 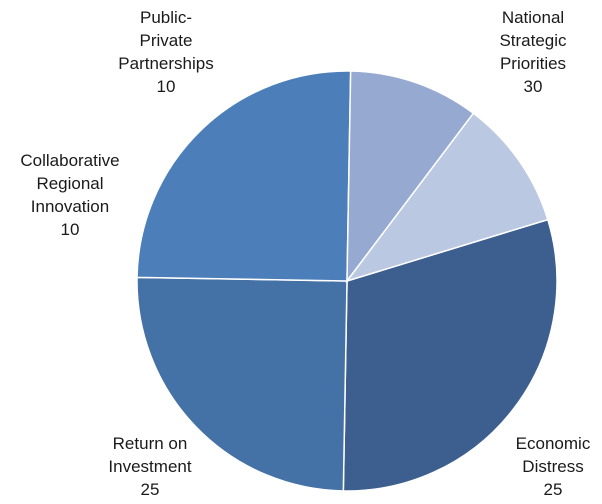 I want to click on slice-label: National Strategic Priorities 30, so click(x=533, y=52).